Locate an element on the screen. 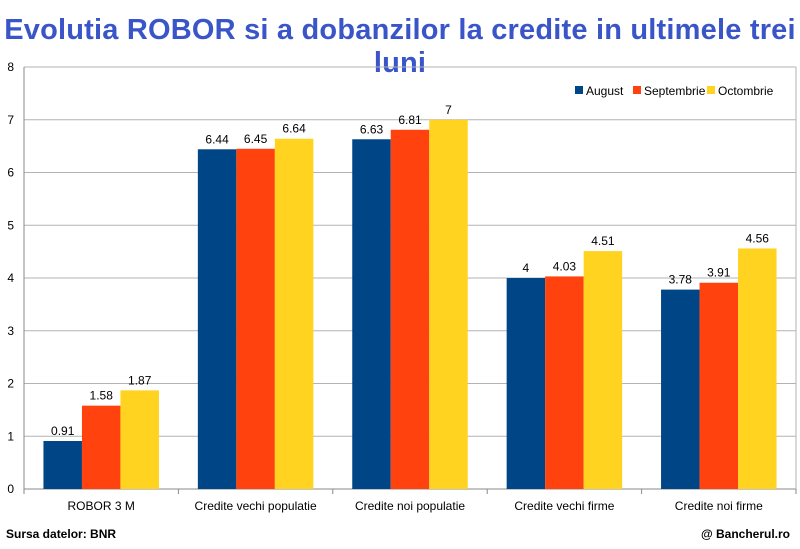 This screenshot has width=800, height=549. data-label: 4.03 is located at coordinates (565, 266).